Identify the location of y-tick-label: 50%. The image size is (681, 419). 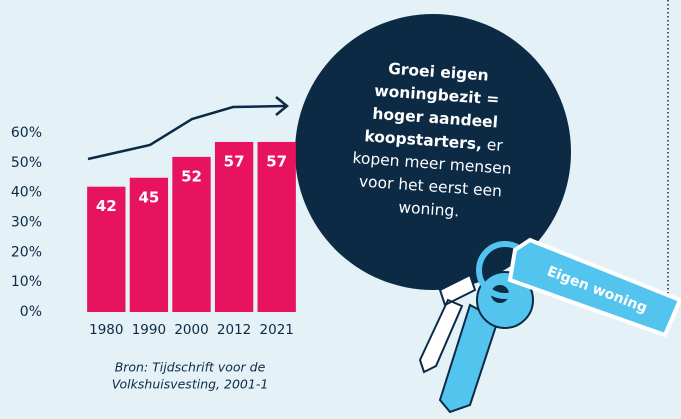
(26, 163).